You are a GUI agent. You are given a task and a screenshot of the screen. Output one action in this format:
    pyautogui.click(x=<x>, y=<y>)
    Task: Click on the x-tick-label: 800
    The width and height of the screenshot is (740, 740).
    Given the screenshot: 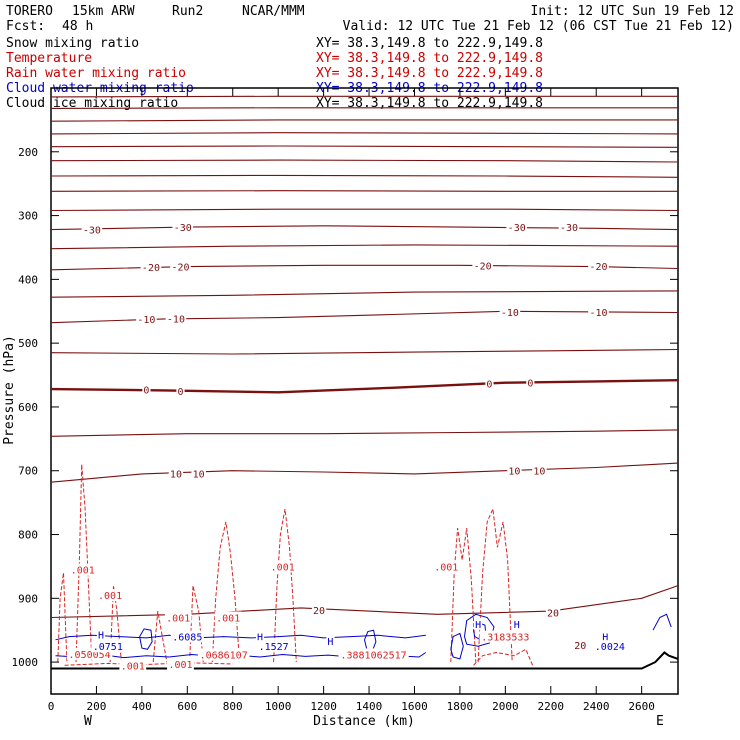 What is the action you would take?
    pyautogui.click(x=233, y=706)
    